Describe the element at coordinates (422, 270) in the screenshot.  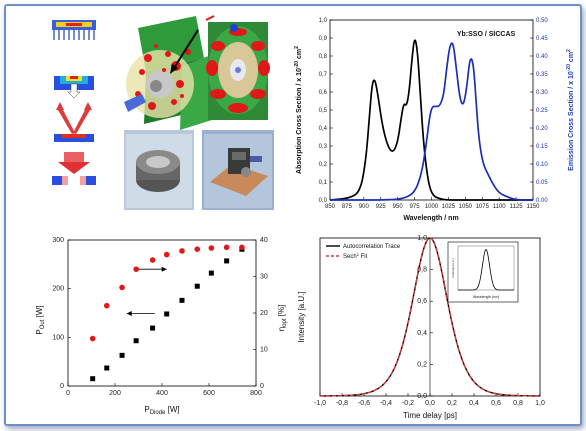
I see `autocorr-y-tick-label: 0,8` at that location.